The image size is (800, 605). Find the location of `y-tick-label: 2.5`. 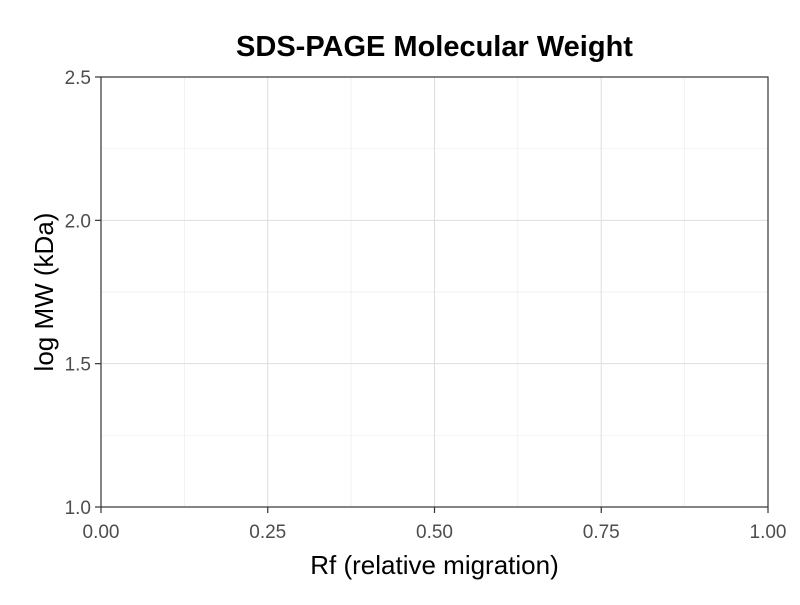

y-tick-label: 2.5 is located at coordinates (78, 78).